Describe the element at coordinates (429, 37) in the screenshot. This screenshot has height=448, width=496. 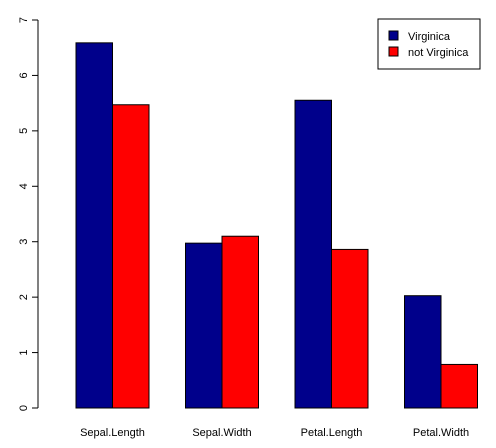
I see `legend-label: Virginica` at that location.